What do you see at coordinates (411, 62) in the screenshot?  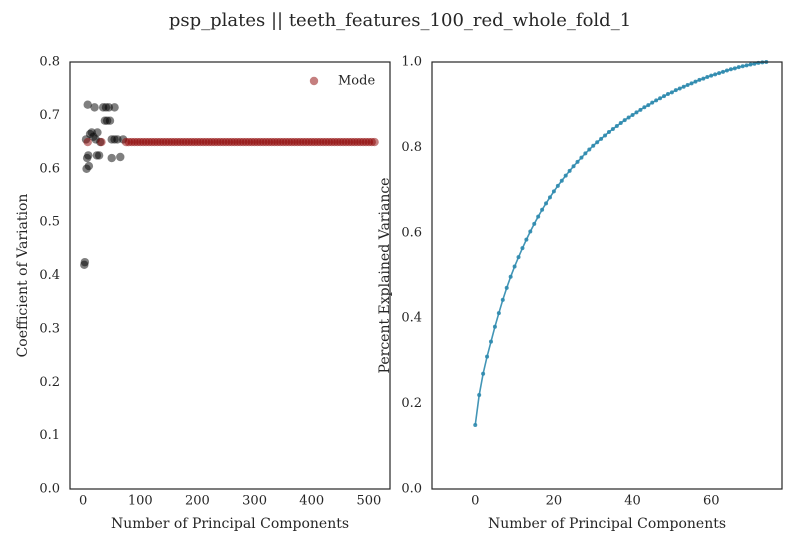 I see `y-tick-label: 1.0` at bounding box center [411, 62].